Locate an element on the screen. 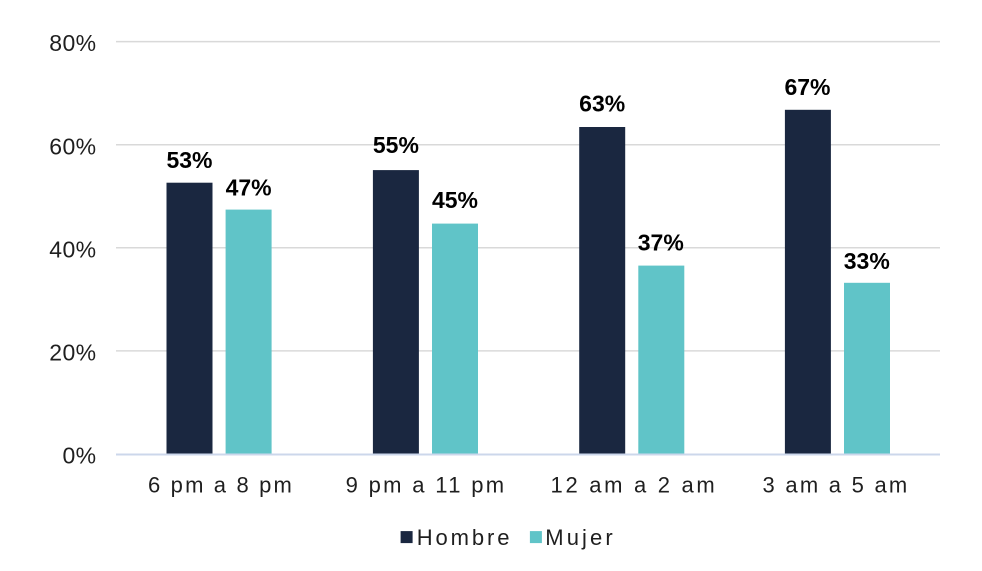  svg-text: Mujer is located at coordinates (580, 537).